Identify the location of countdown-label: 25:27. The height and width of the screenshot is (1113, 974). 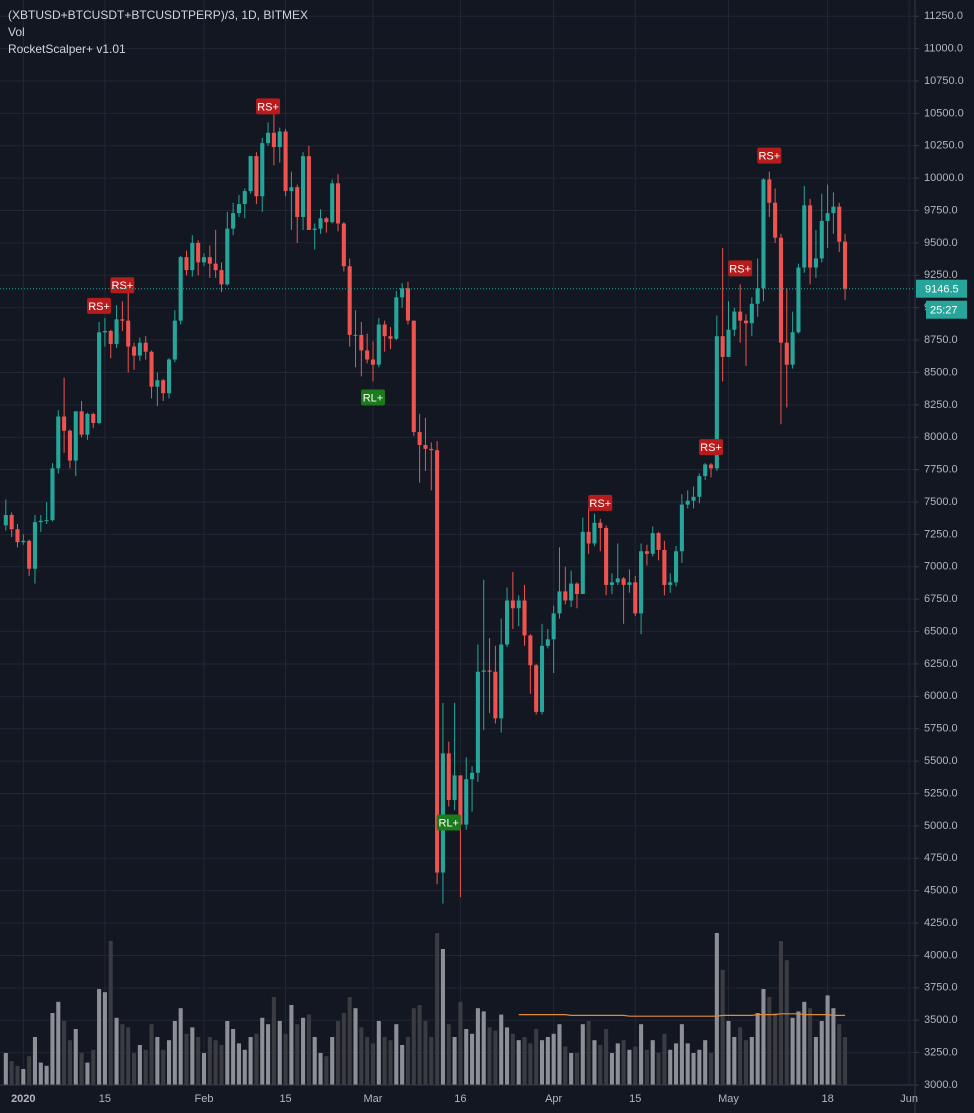
(944, 311).